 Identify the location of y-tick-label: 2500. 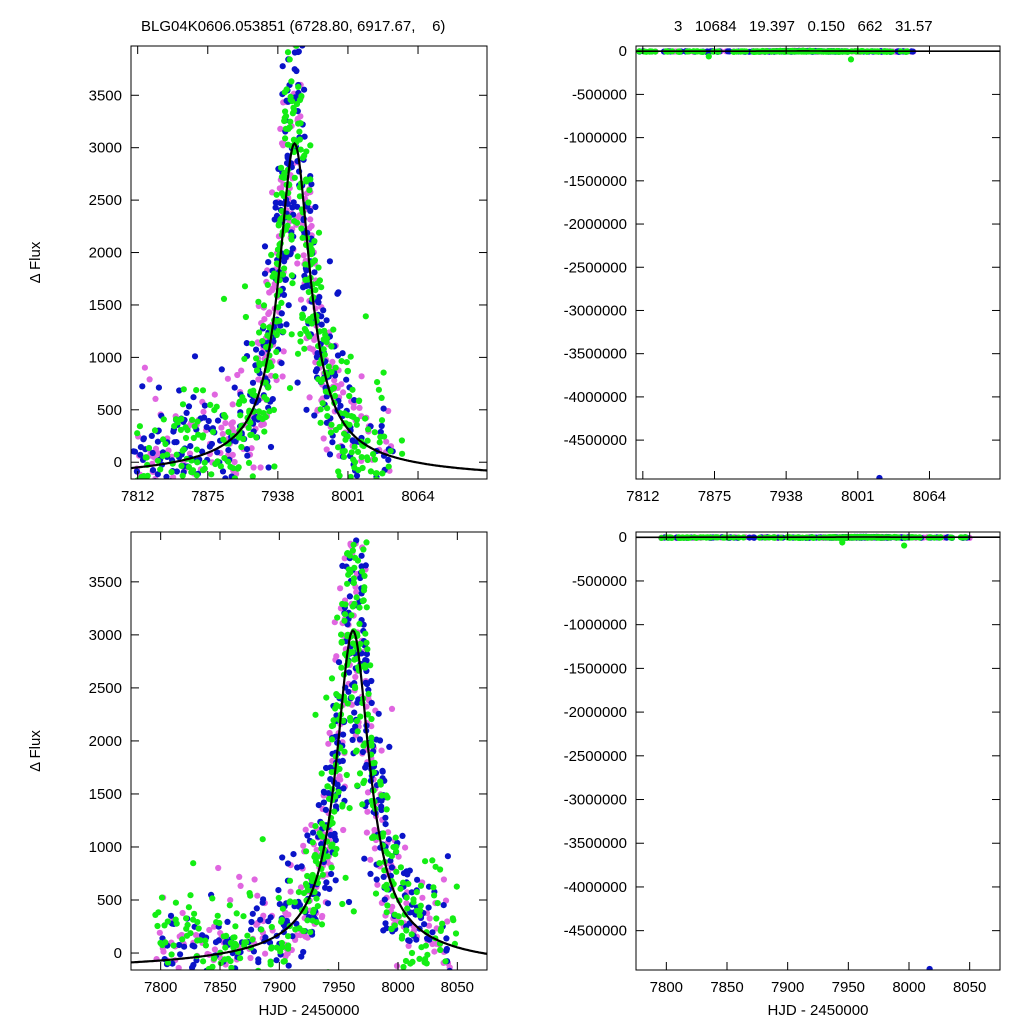
(105, 200).